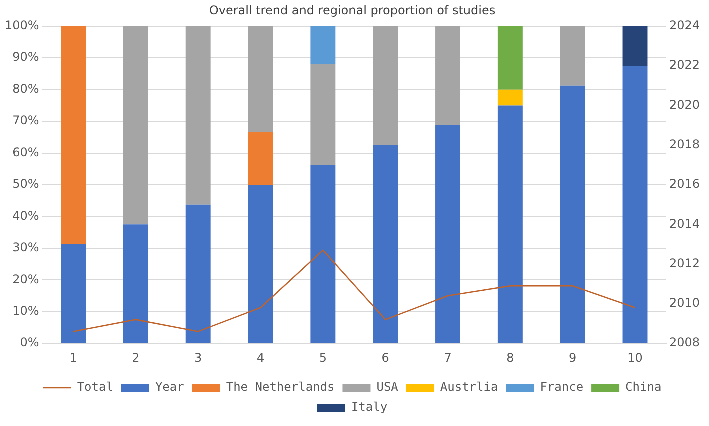 This screenshot has width=709, height=426. I want to click on y2-tick-label: 2010, so click(684, 303).